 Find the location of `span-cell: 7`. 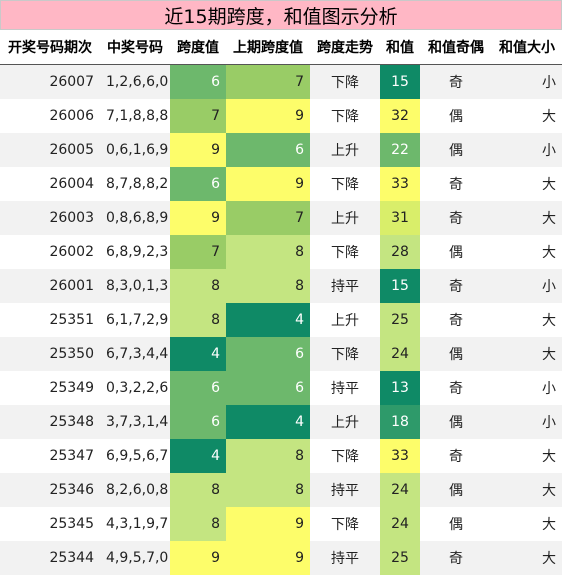

span-cell: 7 is located at coordinates (198, 115).